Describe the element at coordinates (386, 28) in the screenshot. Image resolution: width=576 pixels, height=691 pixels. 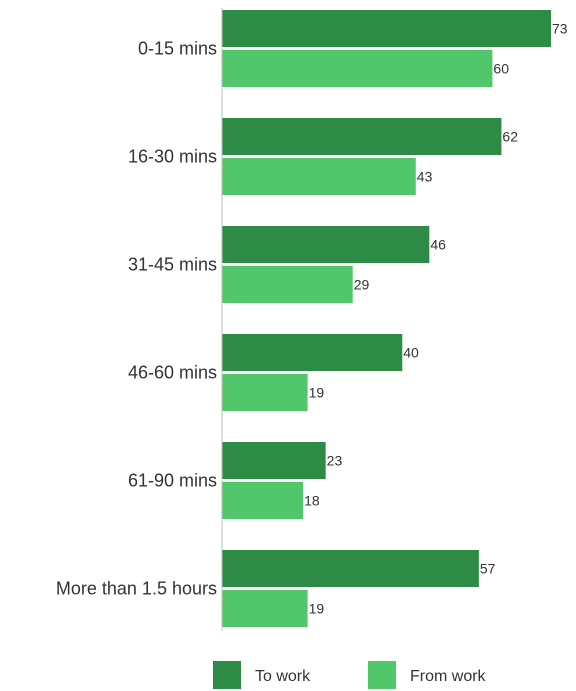
I see `bar-to-work-0-15-mins` at that location.